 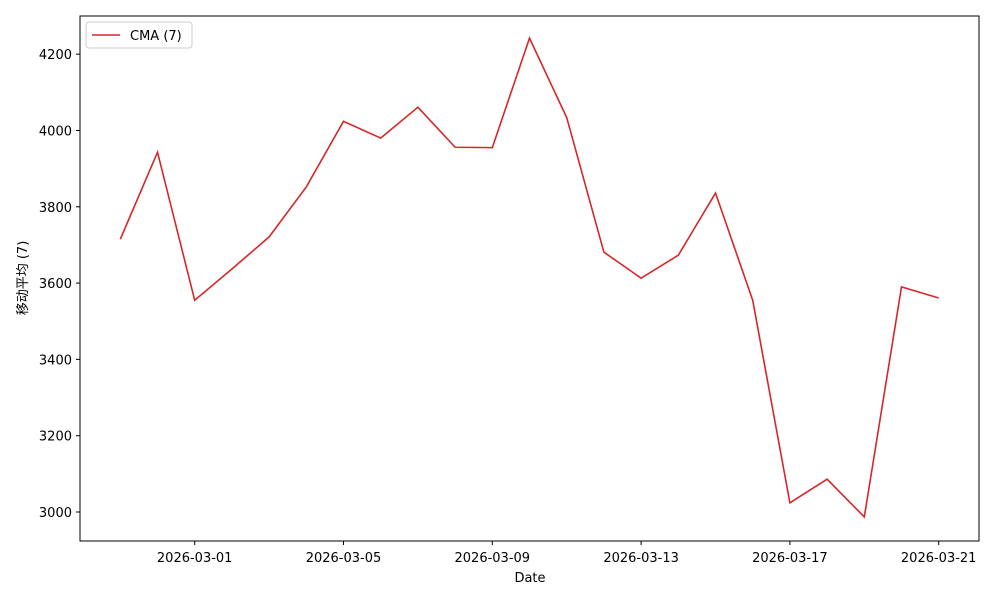 I want to click on y-tick-label: 3000, so click(x=55, y=513).